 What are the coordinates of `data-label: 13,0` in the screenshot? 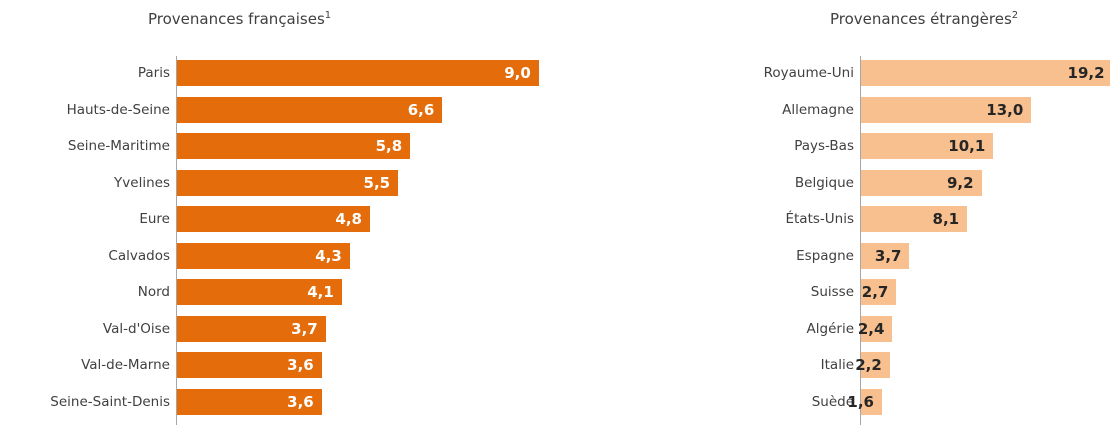 It's located at (1005, 109).